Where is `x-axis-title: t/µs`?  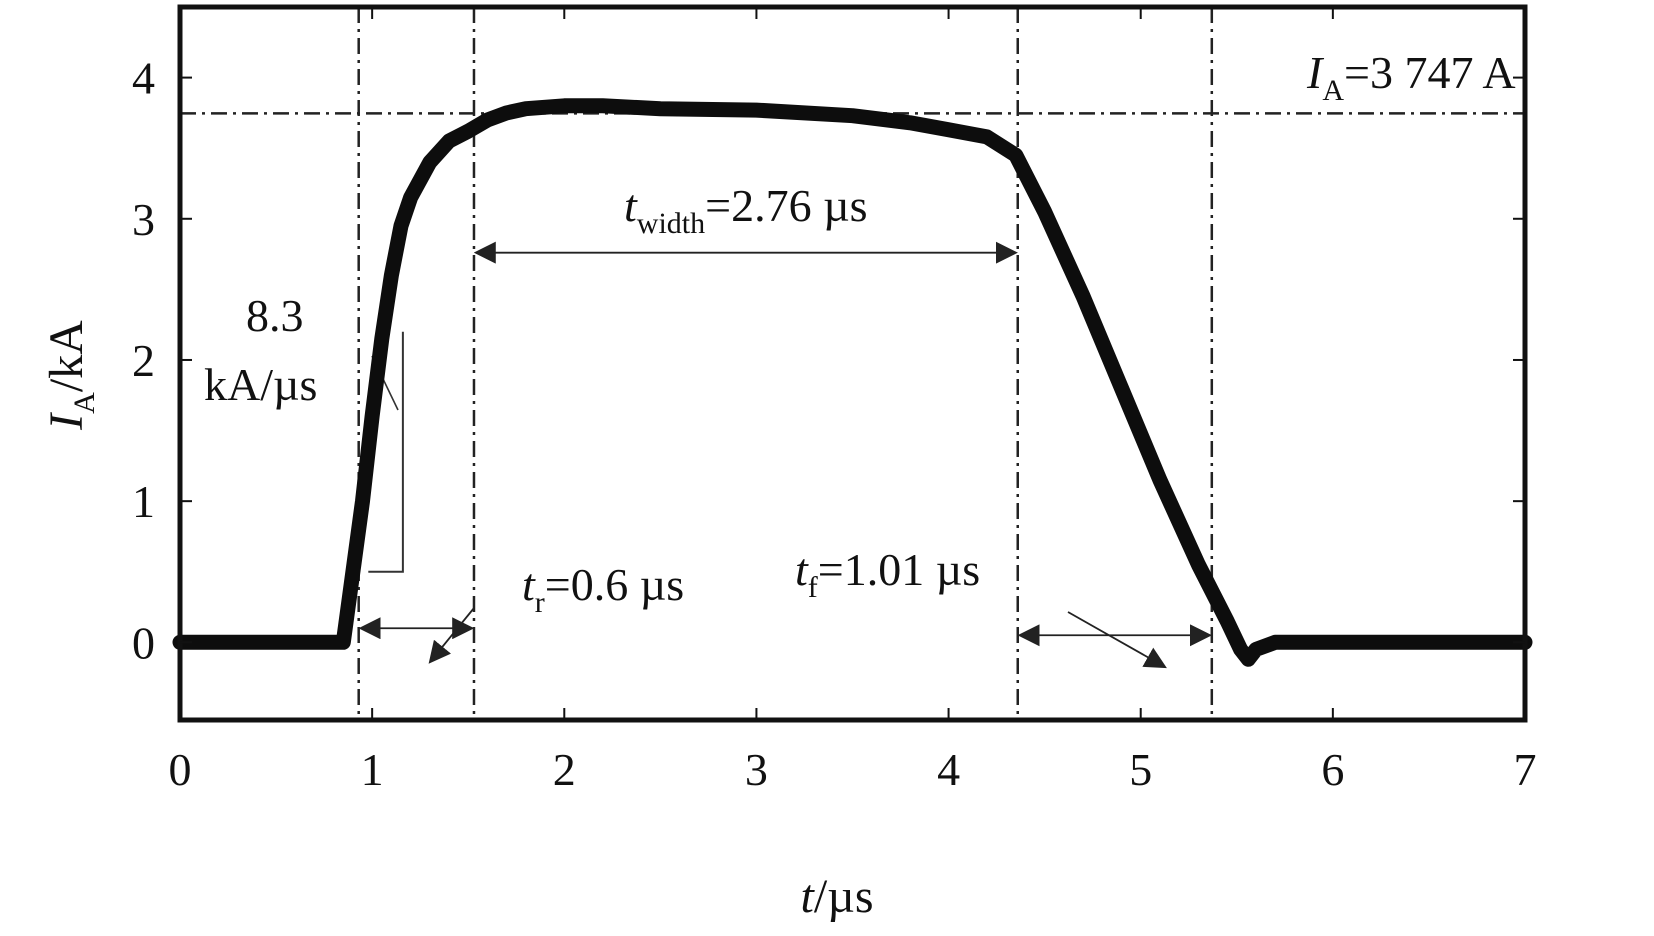 x-axis-title: t/µs is located at coordinates (836, 896).